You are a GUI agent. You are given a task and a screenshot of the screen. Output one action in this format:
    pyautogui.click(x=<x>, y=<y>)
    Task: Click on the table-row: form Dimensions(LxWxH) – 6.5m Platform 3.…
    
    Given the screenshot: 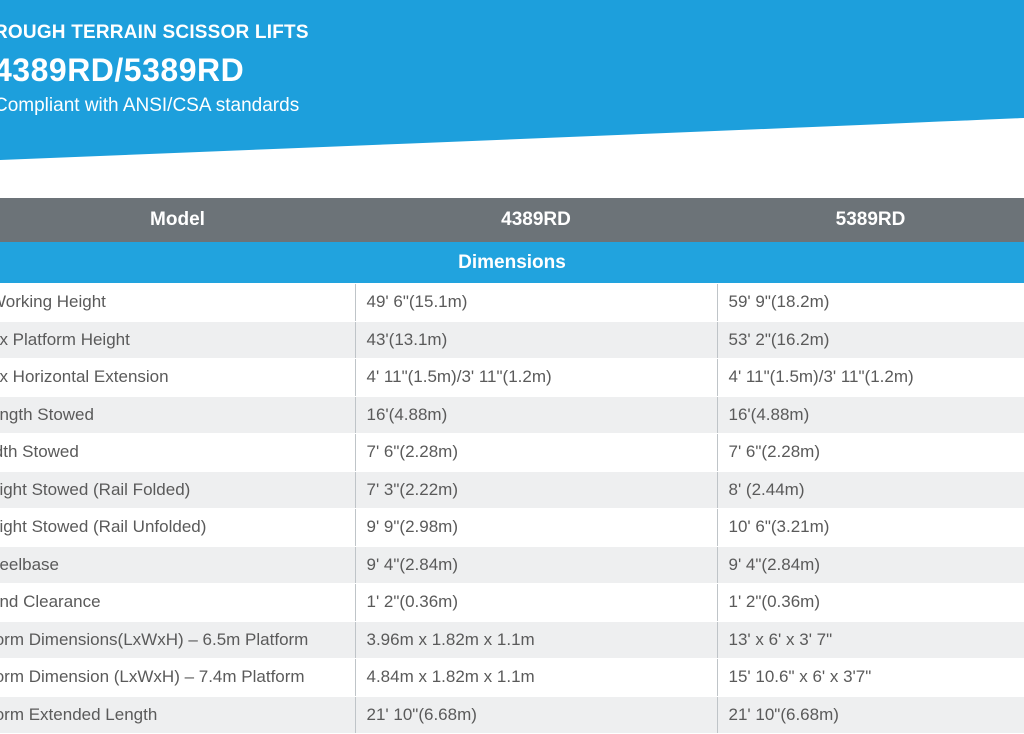 What is the action you would take?
    pyautogui.click(x=512, y=640)
    